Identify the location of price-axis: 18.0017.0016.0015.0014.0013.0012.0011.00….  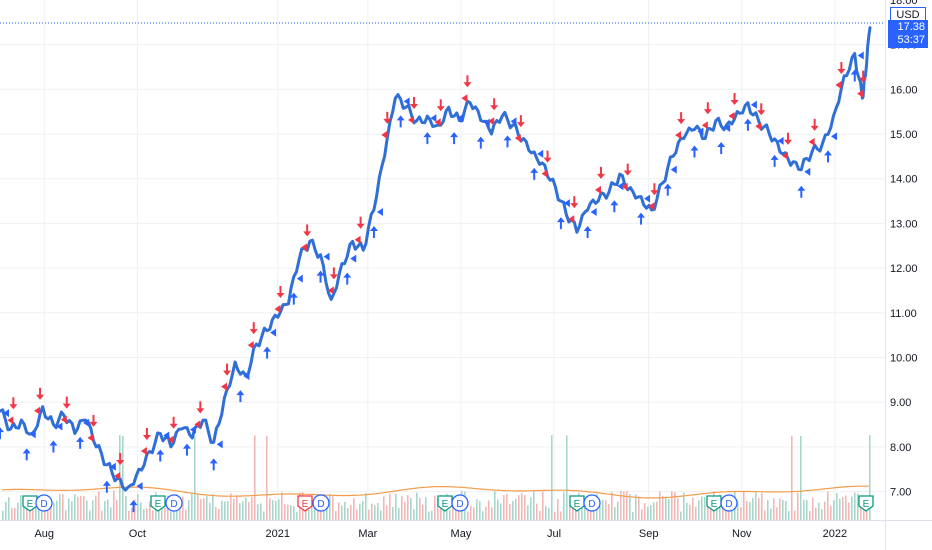
(904, 249).